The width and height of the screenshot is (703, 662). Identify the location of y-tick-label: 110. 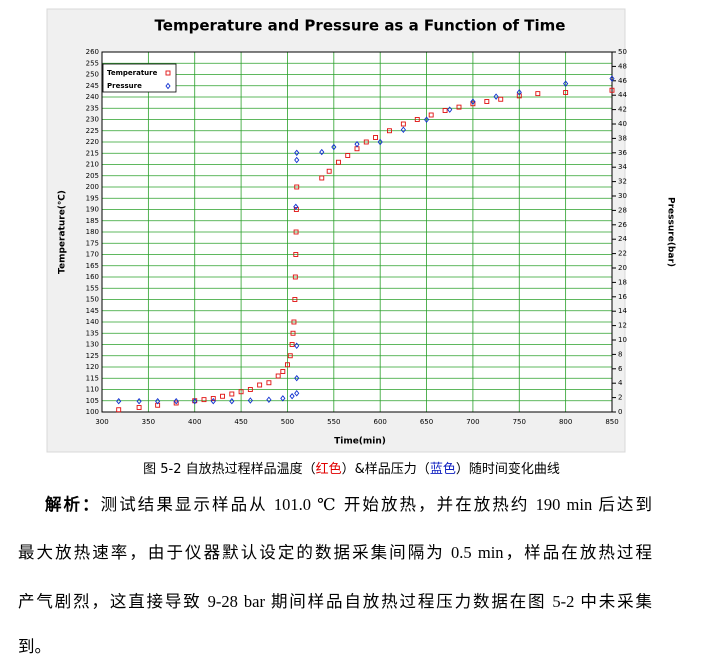
(92, 390).